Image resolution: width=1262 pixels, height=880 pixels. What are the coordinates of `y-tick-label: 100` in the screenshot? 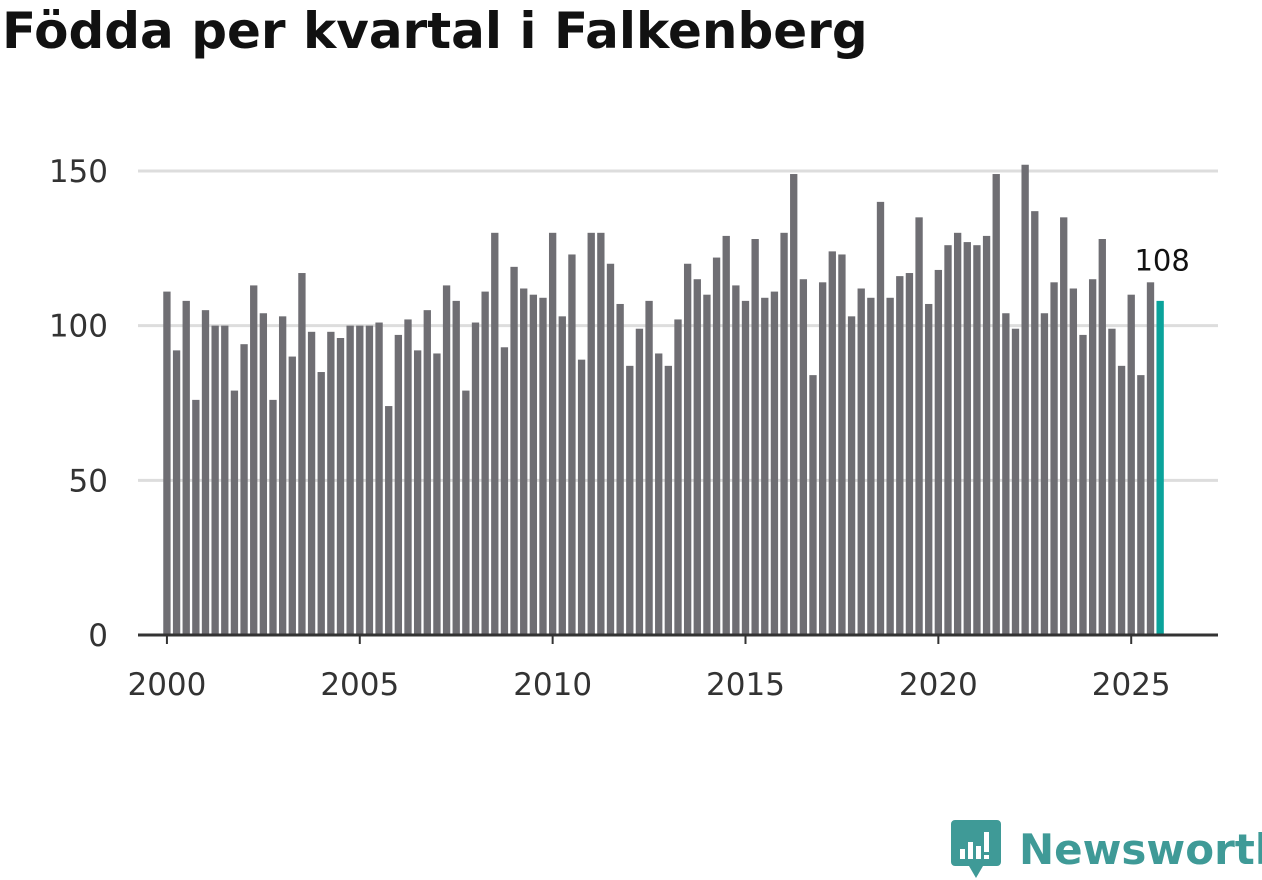 It's located at (78, 327).